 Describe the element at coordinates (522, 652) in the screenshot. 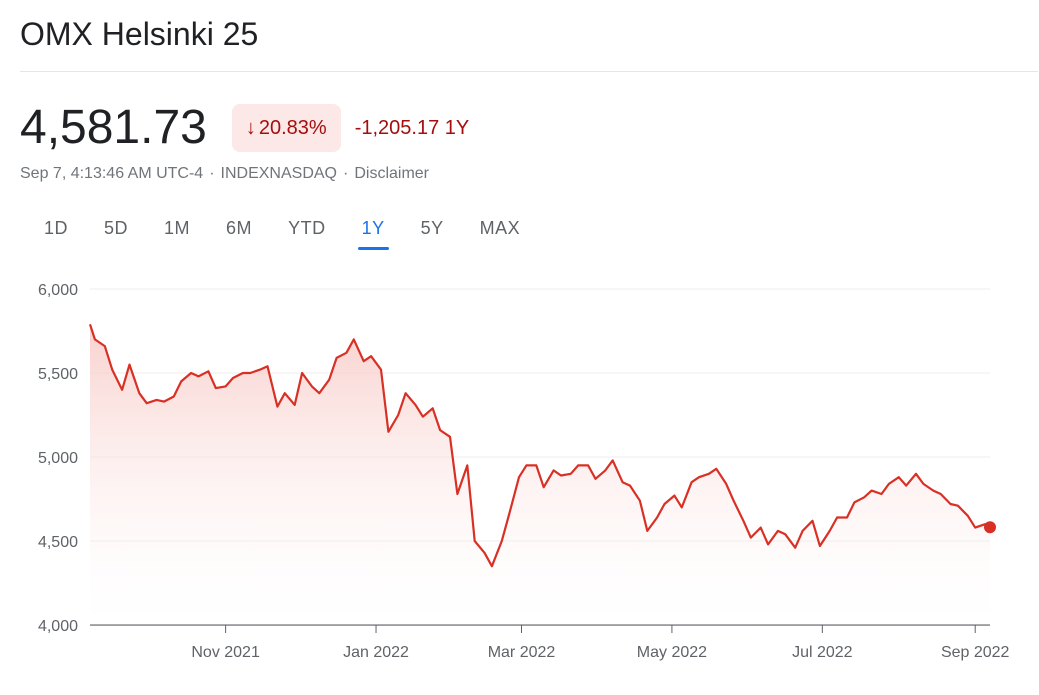

I see `x-tick-label: Mar 2022` at that location.